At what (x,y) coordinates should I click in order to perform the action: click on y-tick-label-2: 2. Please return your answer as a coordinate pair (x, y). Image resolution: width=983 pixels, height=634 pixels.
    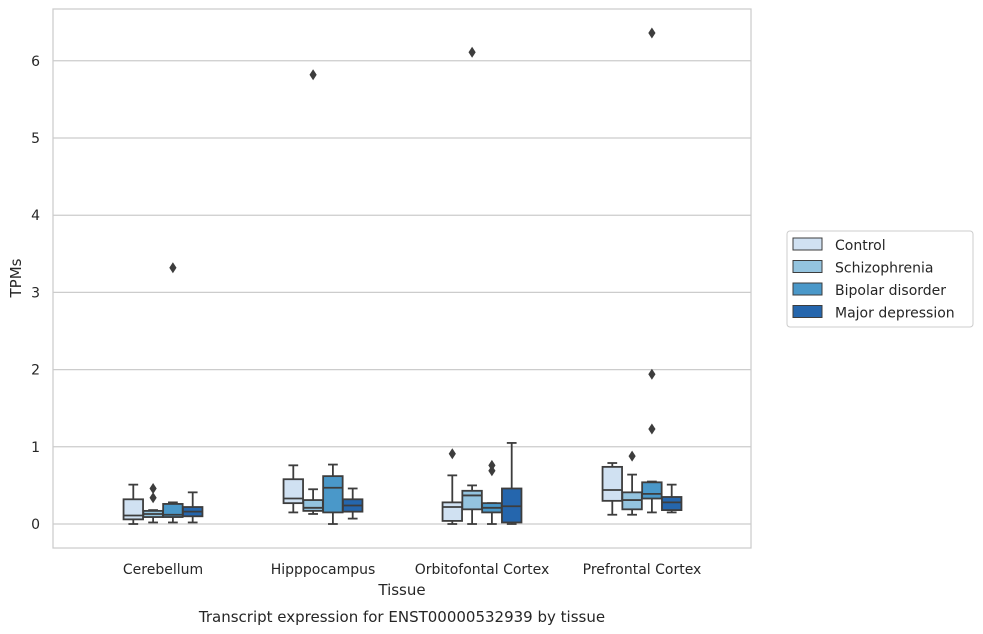
    Looking at the image, I should click on (35, 371).